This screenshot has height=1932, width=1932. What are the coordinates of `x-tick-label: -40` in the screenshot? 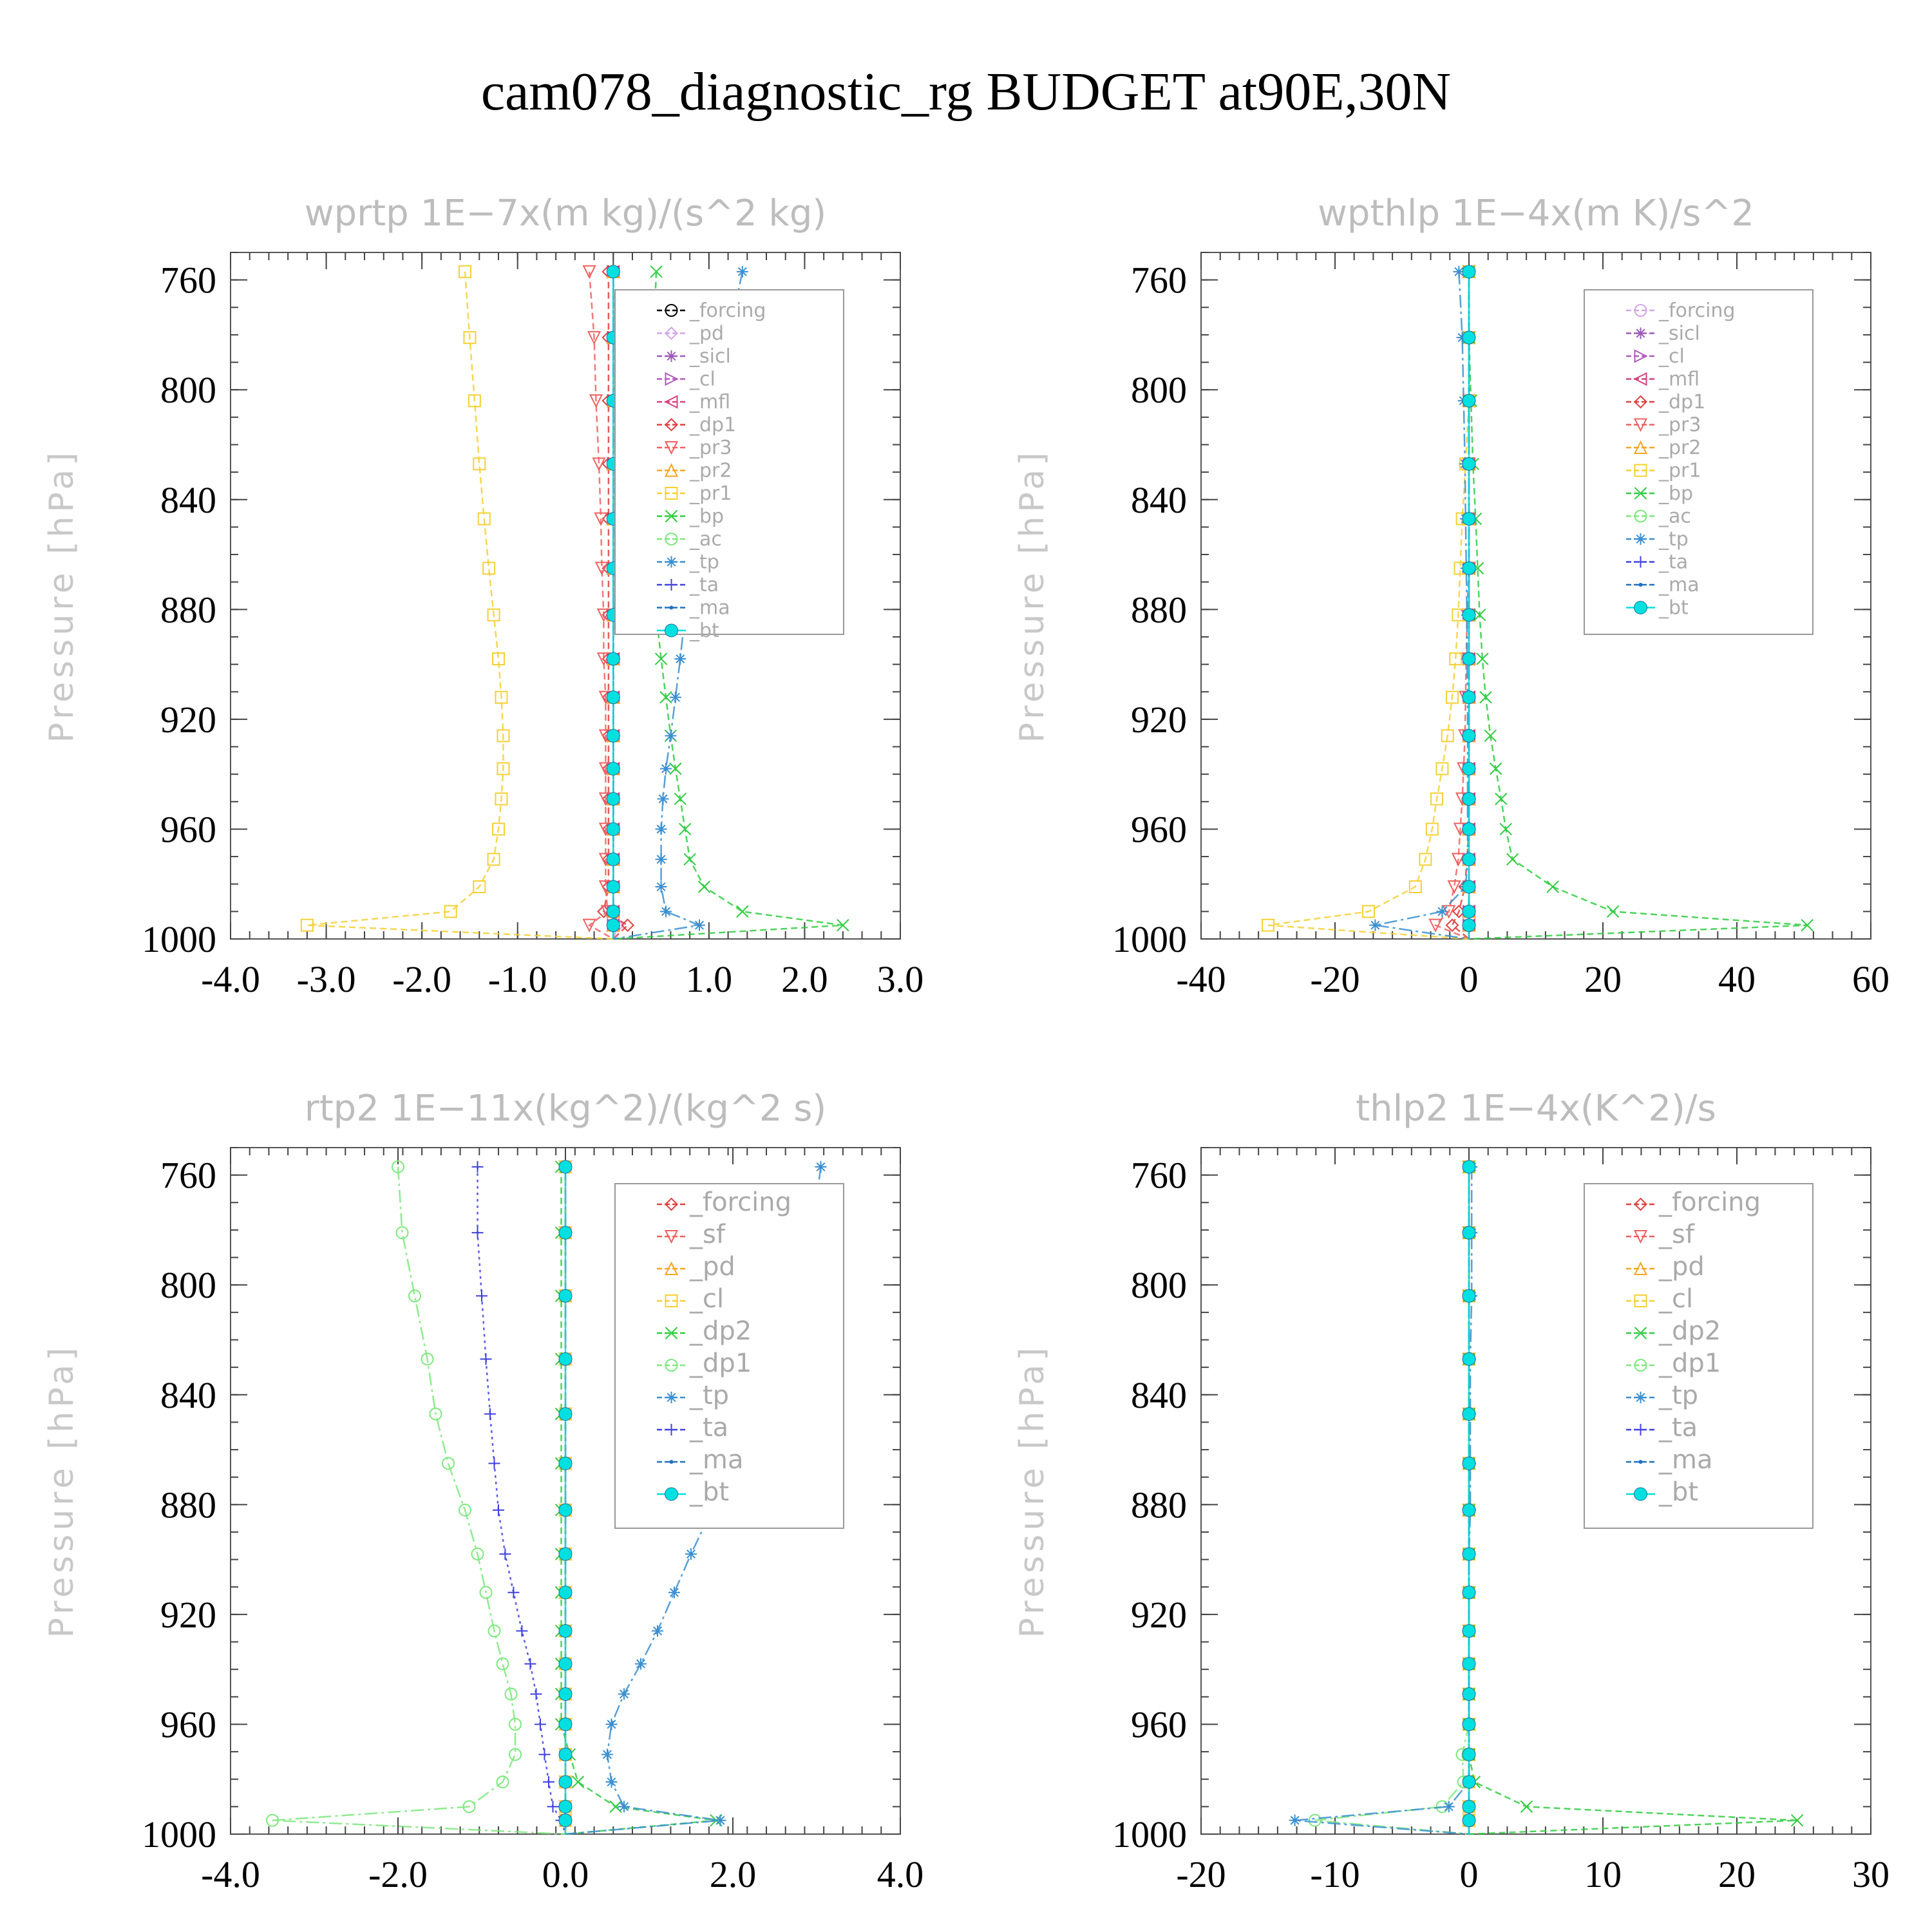 It's located at (1201, 979).